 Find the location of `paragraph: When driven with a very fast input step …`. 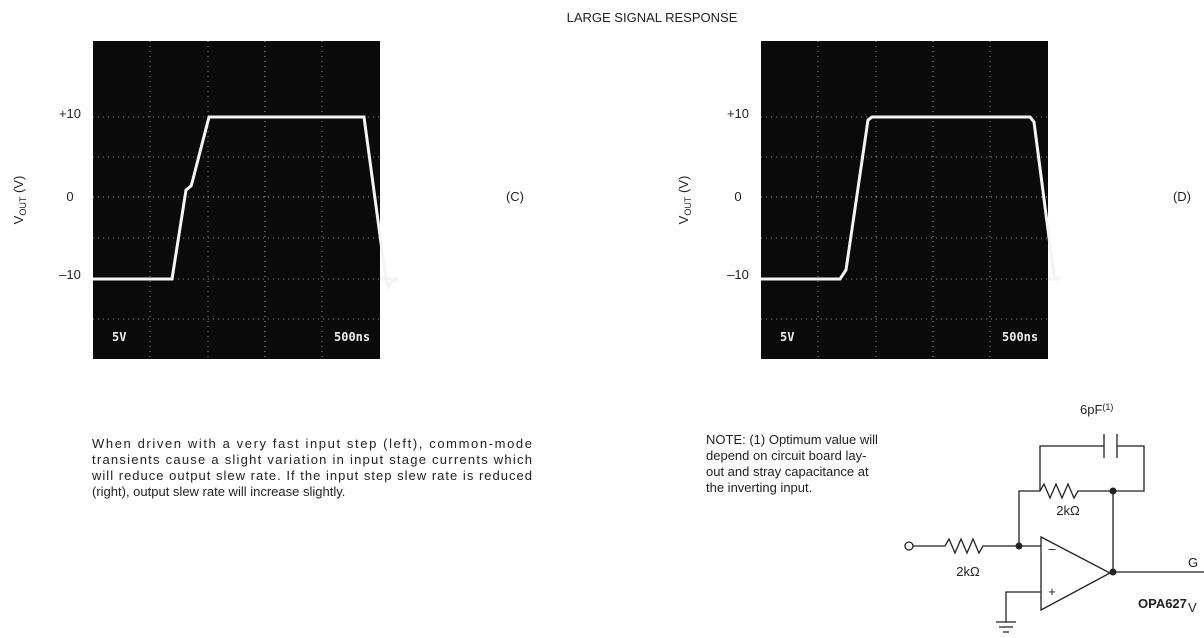

paragraph: When driven with a very fast input step … is located at coordinates (311, 467).